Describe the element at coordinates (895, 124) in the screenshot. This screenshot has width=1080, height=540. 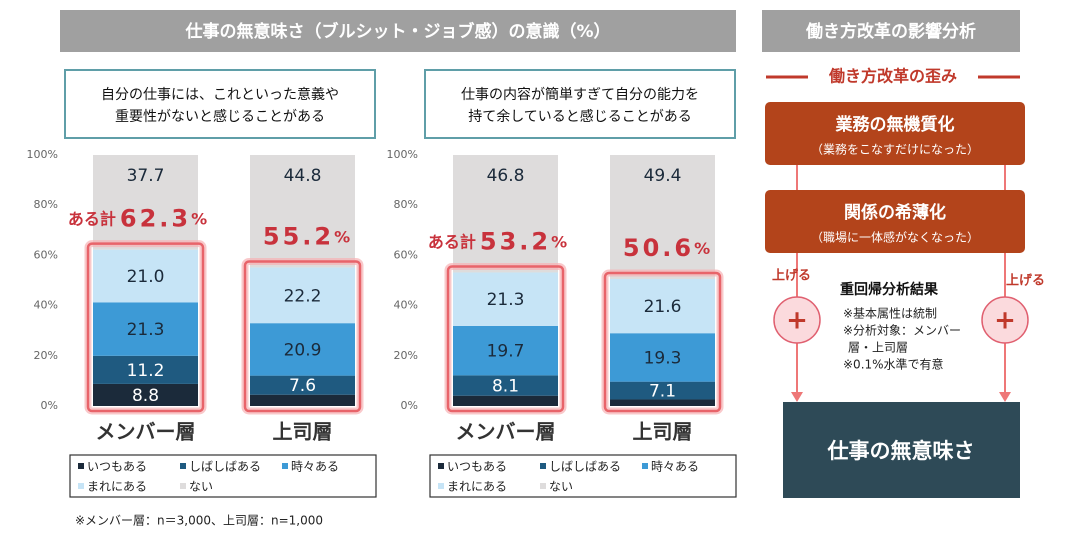
I see `factor-title: 業務の無機質化` at that location.